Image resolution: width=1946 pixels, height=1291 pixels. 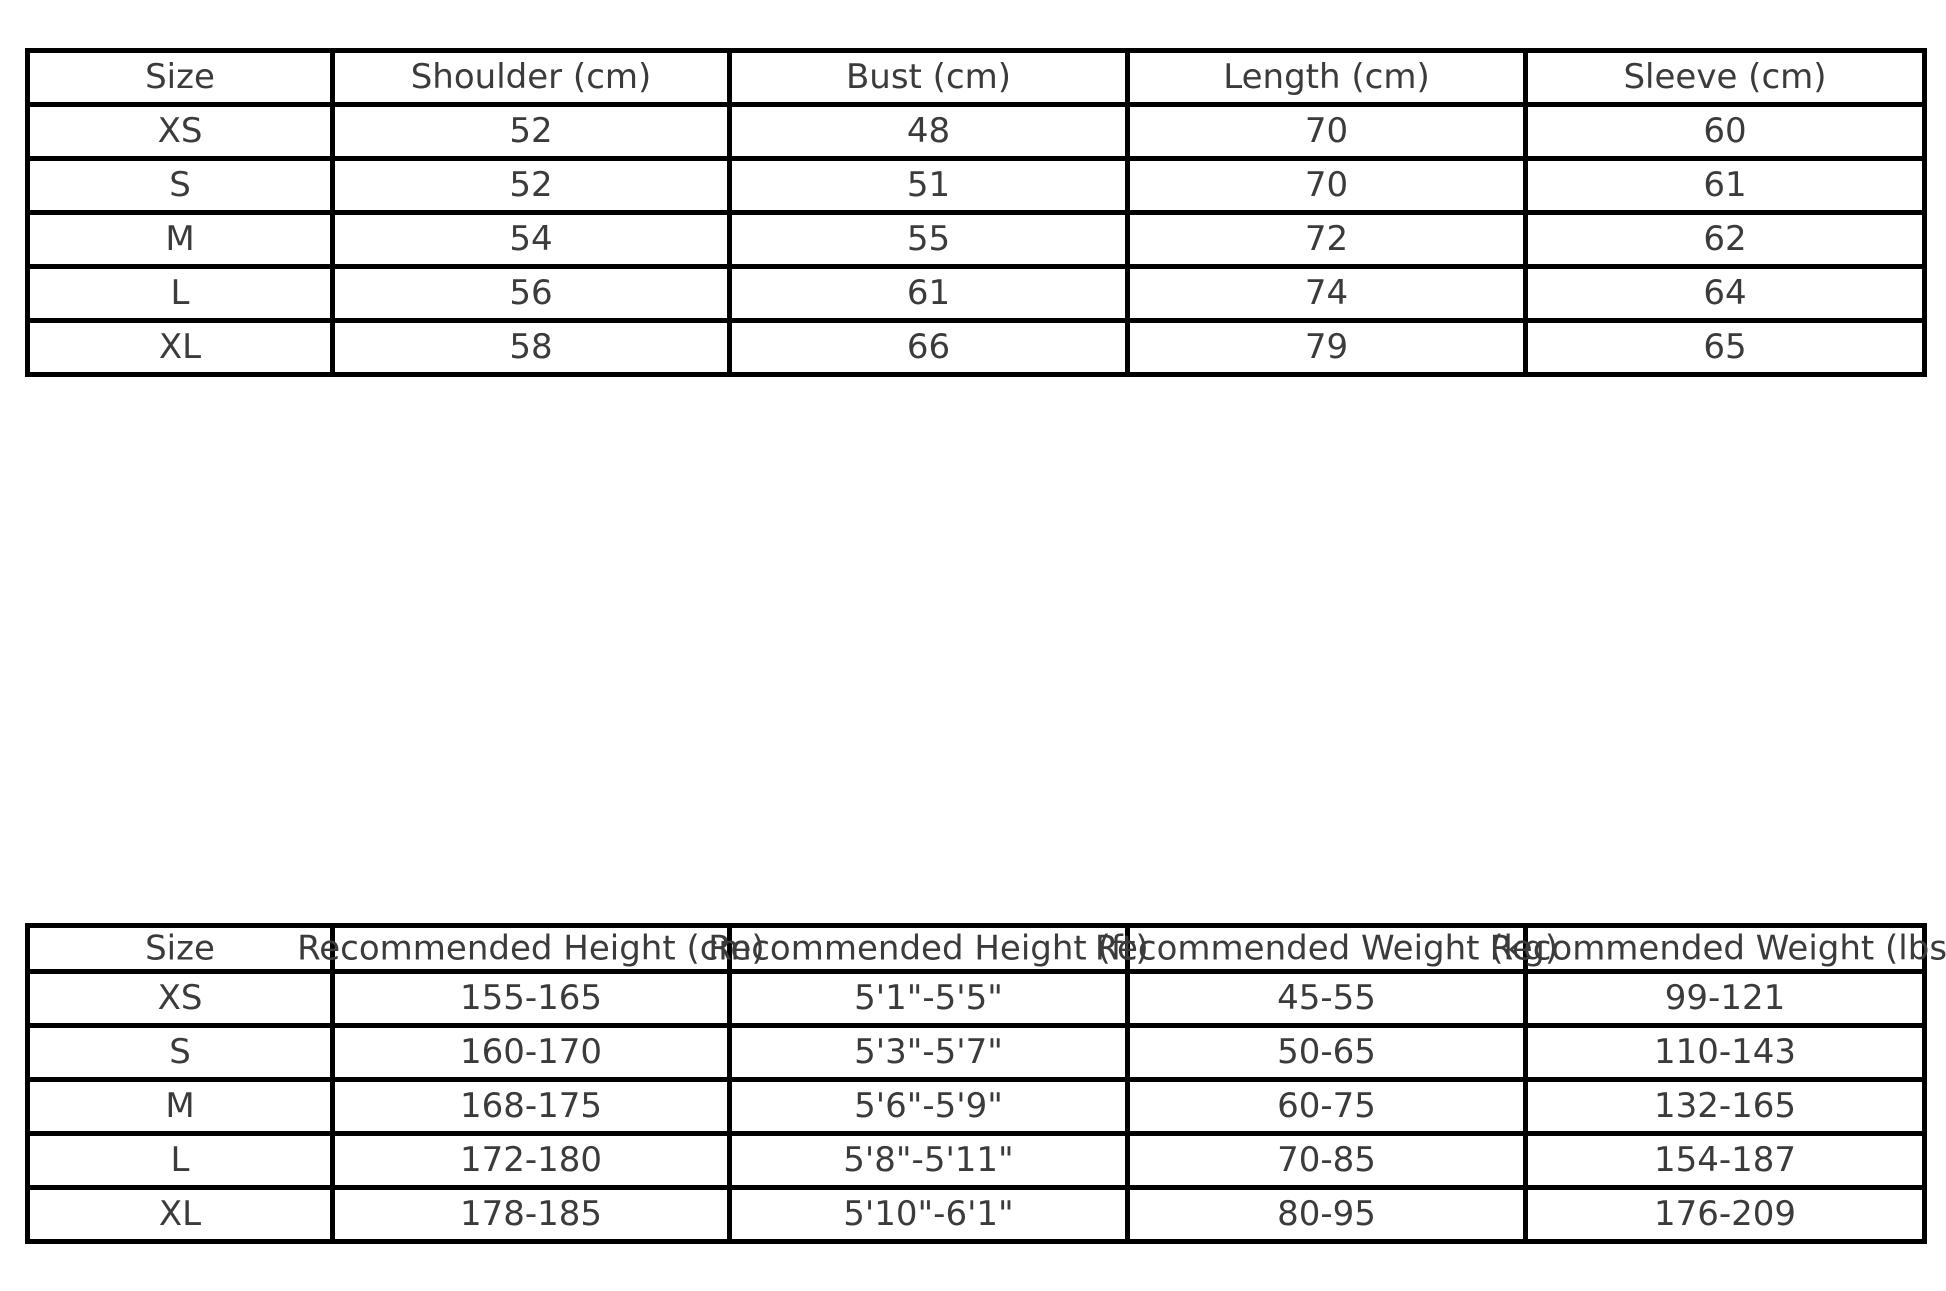 What do you see at coordinates (1725, 1160) in the screenshot?
I see `cell-weight-lbs: 154-187` at bounding box center [1725, 1160].